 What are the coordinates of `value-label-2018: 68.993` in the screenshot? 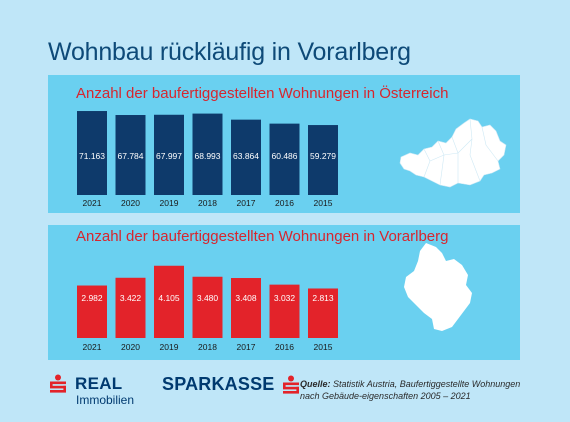 It's located at (208, 156).